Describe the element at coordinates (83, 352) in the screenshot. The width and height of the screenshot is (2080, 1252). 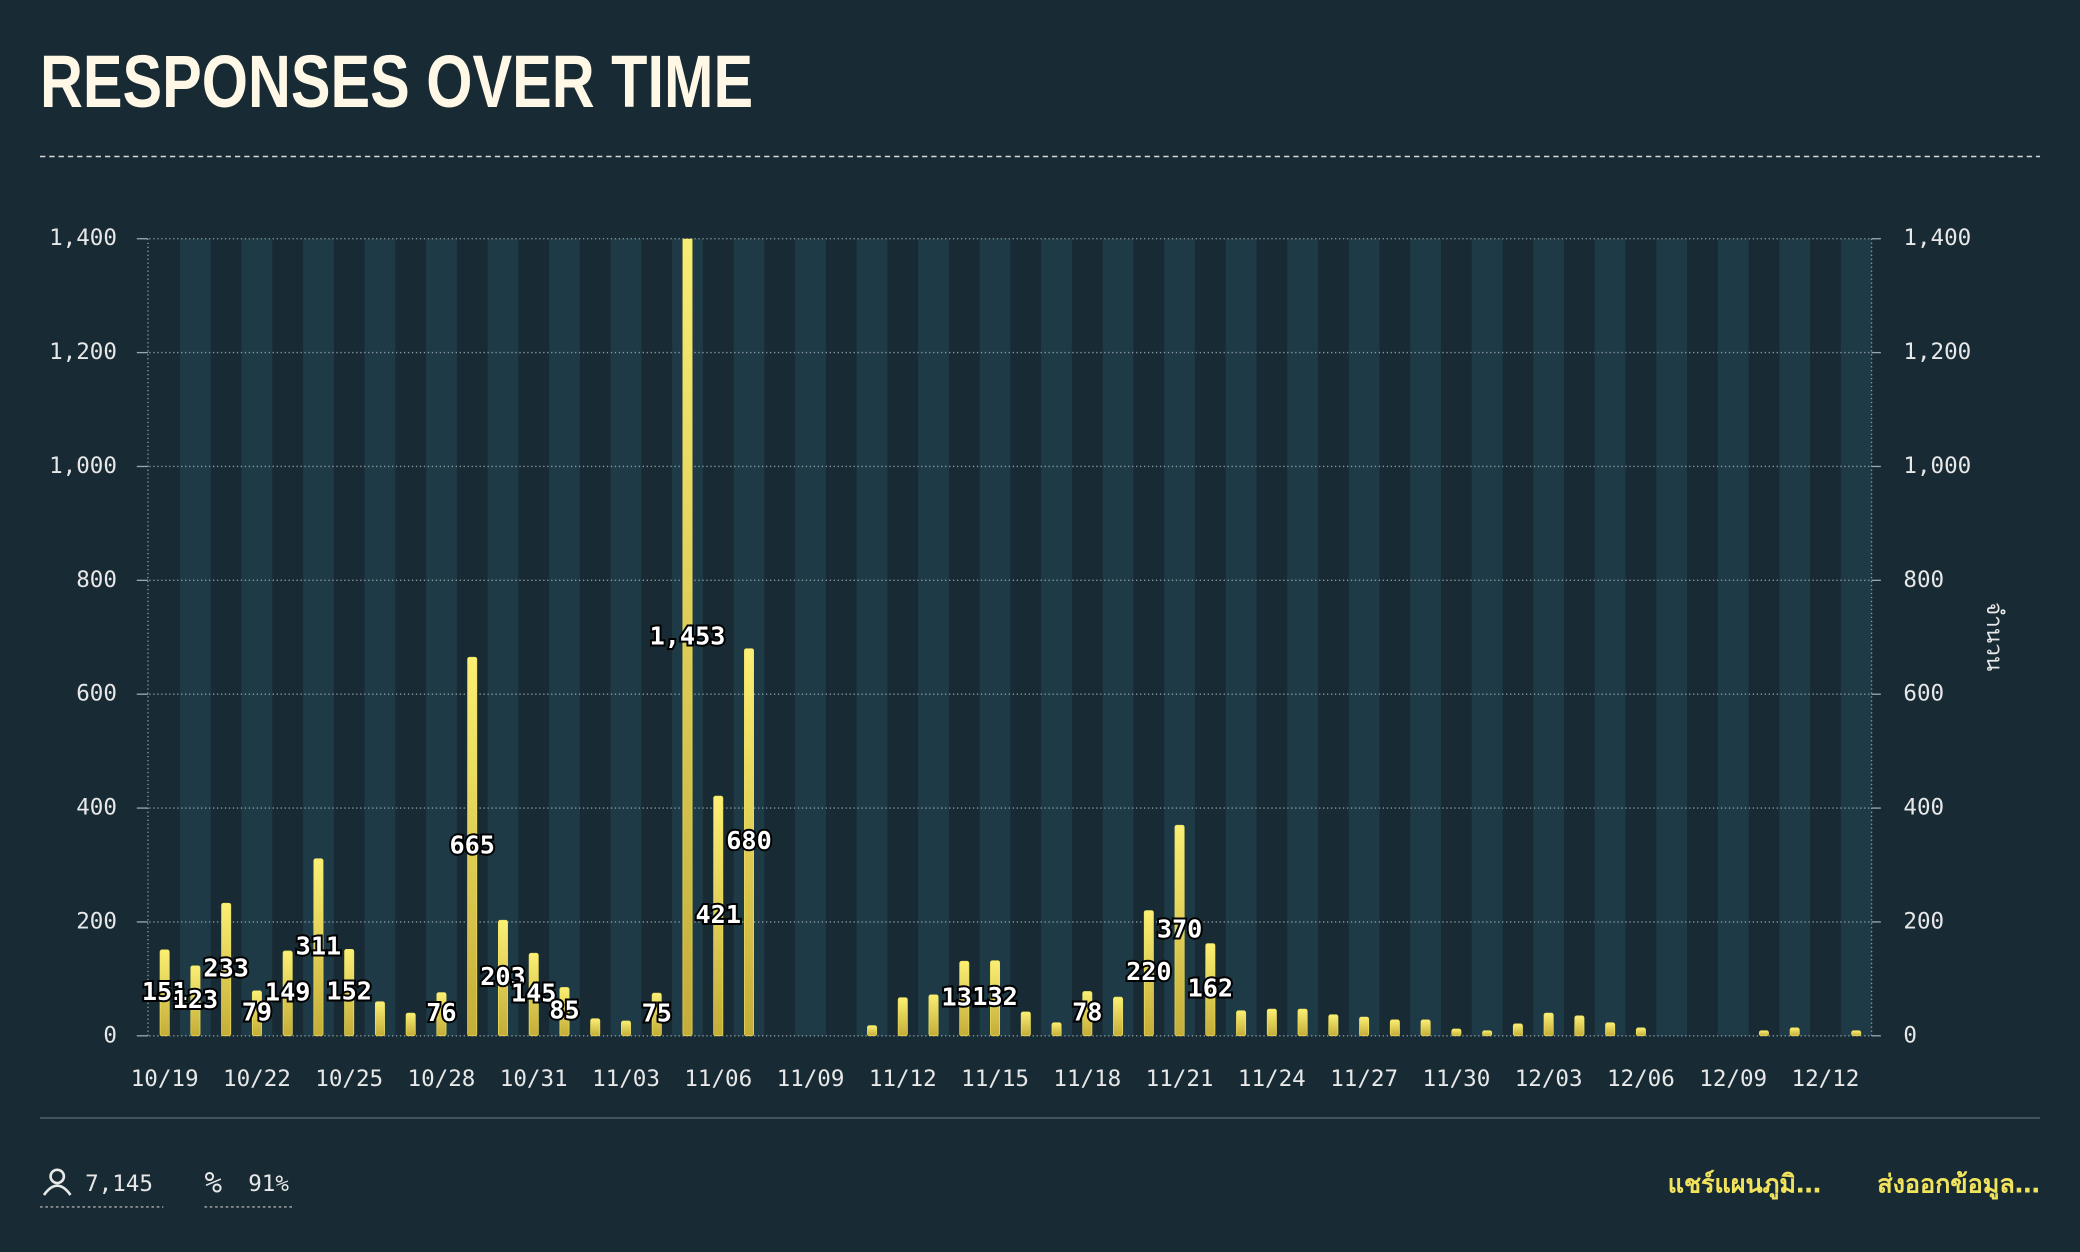
I see `y-tick-label: 1,200` at that location.